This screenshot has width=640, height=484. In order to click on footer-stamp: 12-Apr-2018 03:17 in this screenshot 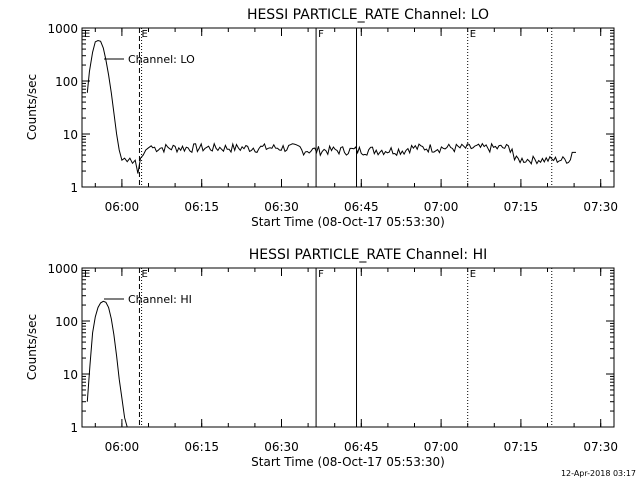, I will do `click(598, 473)`.